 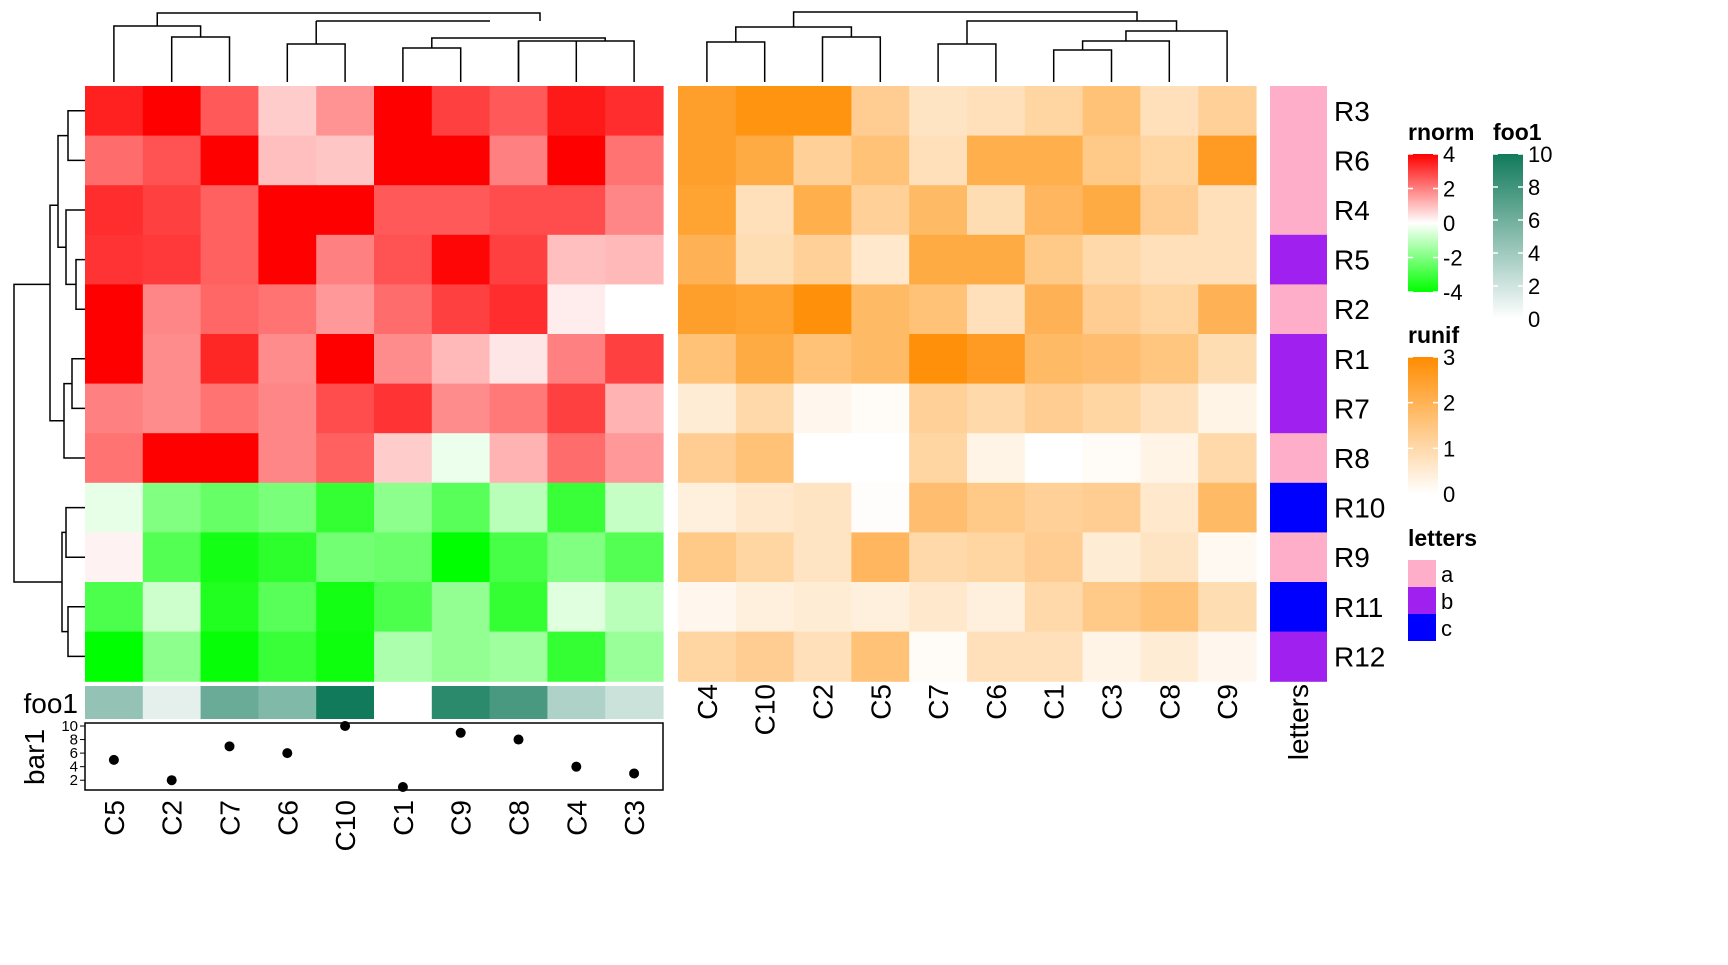 What do you see at coordinates (519, 818) in the screenshot?
I see `column-label: C8` at bounding box center [519, 818].